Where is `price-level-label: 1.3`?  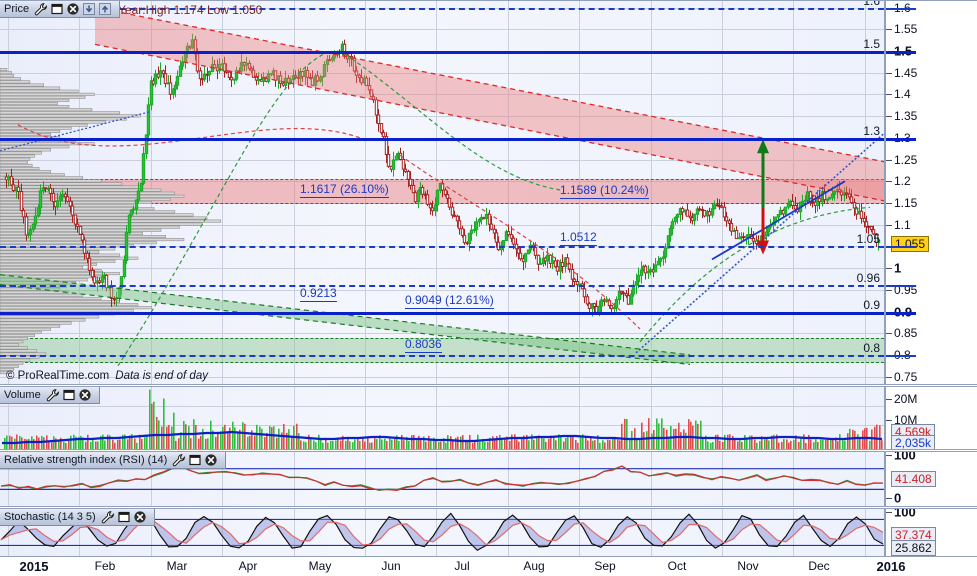
price-level-label: 1.3 is located at coordinates (871, 130).